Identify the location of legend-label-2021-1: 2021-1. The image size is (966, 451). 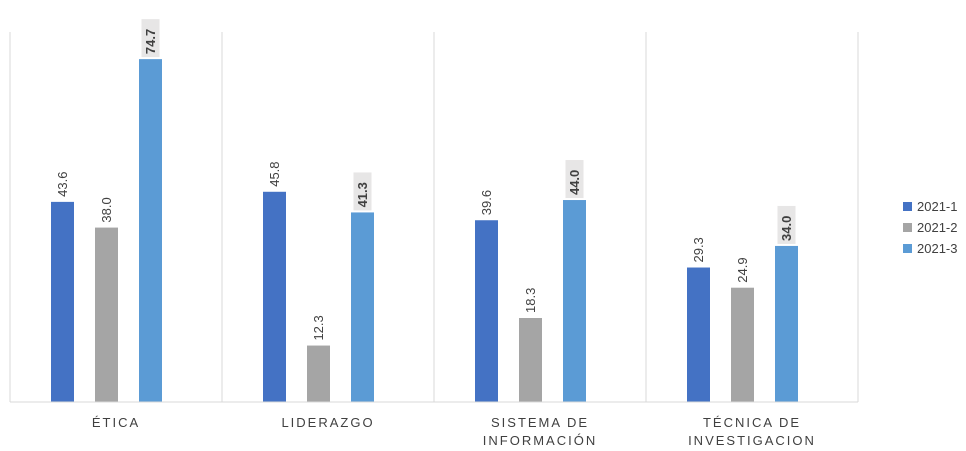
(937, 206).